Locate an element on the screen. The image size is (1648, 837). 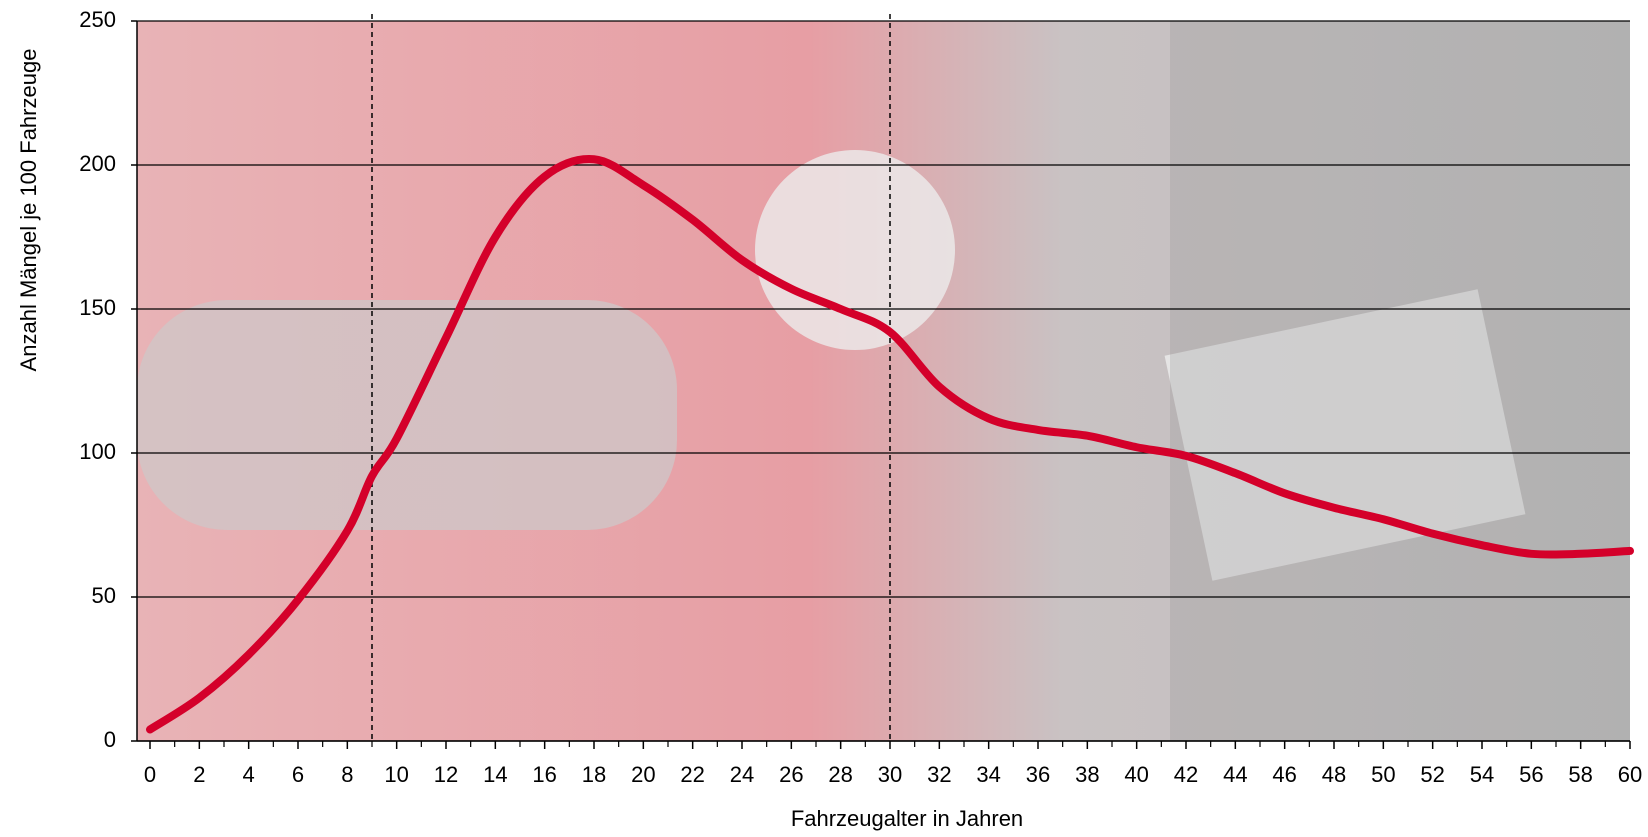
y-tick-label: 250 is located at coordinates (97, 19).